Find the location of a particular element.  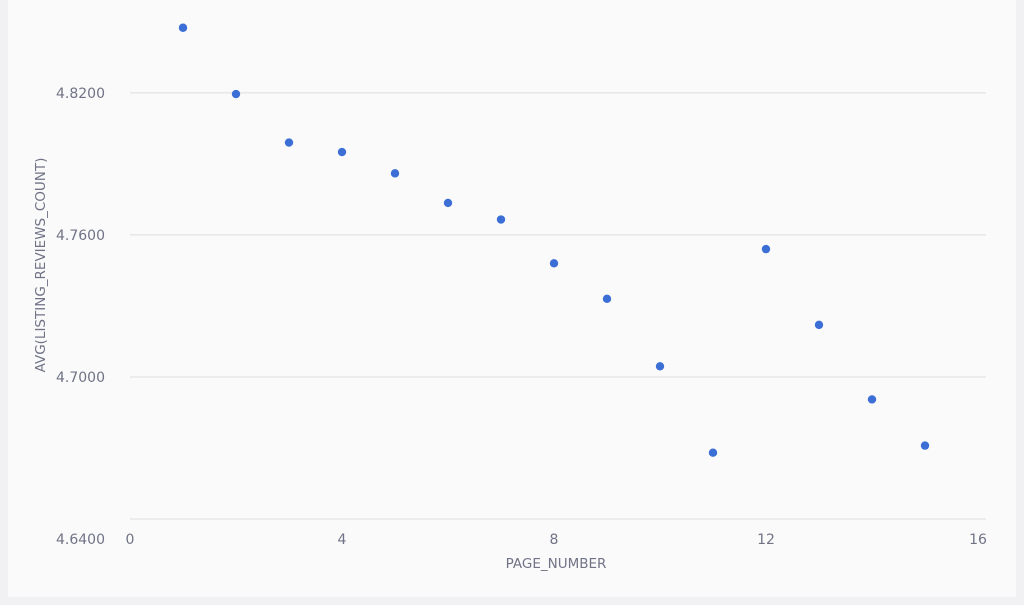

x-axis-ticks: 0 4 8 12 16 is located at coordinates (556, 540).